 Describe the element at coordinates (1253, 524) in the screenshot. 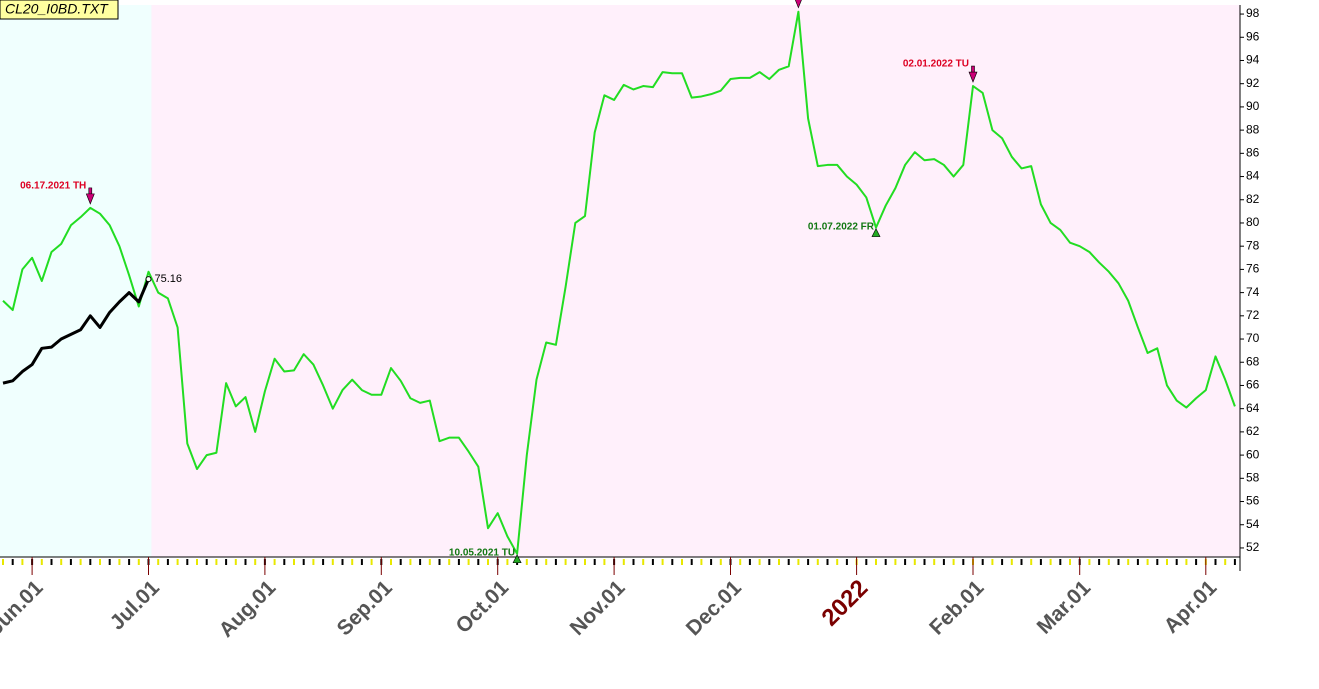

I see `y-tick-label: 54` at that location.